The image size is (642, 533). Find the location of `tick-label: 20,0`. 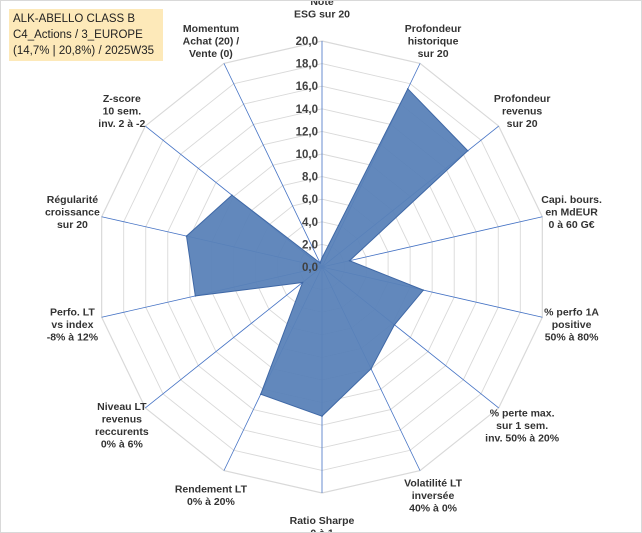

tick-label: 20,0 is located at coordinates (307, 42).